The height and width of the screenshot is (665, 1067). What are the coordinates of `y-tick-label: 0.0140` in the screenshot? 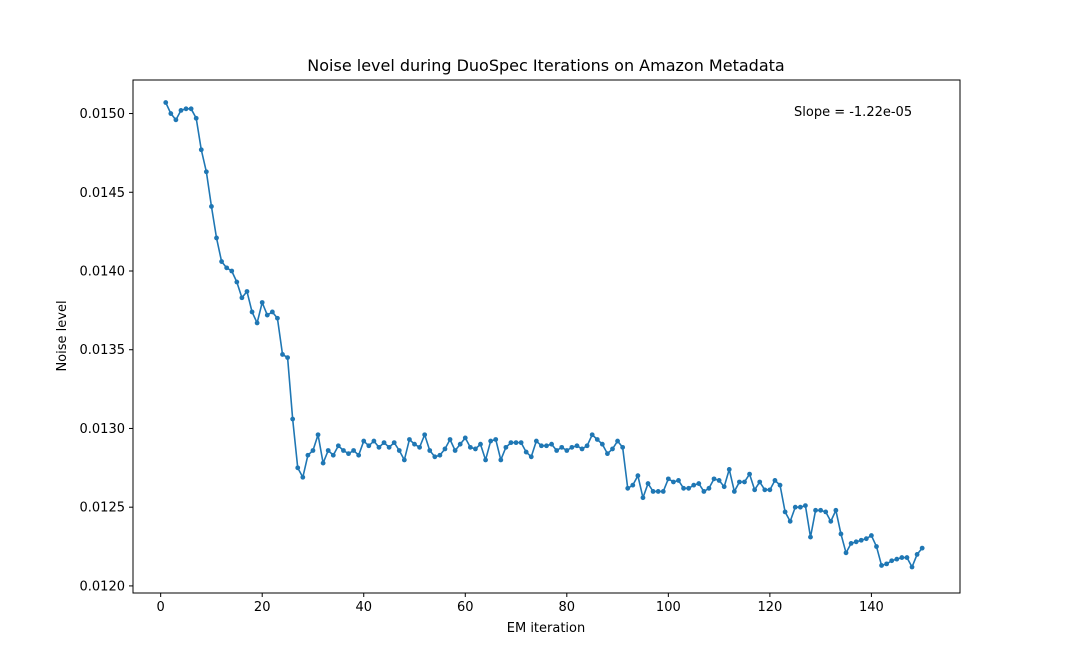 It's located at (103, 271).